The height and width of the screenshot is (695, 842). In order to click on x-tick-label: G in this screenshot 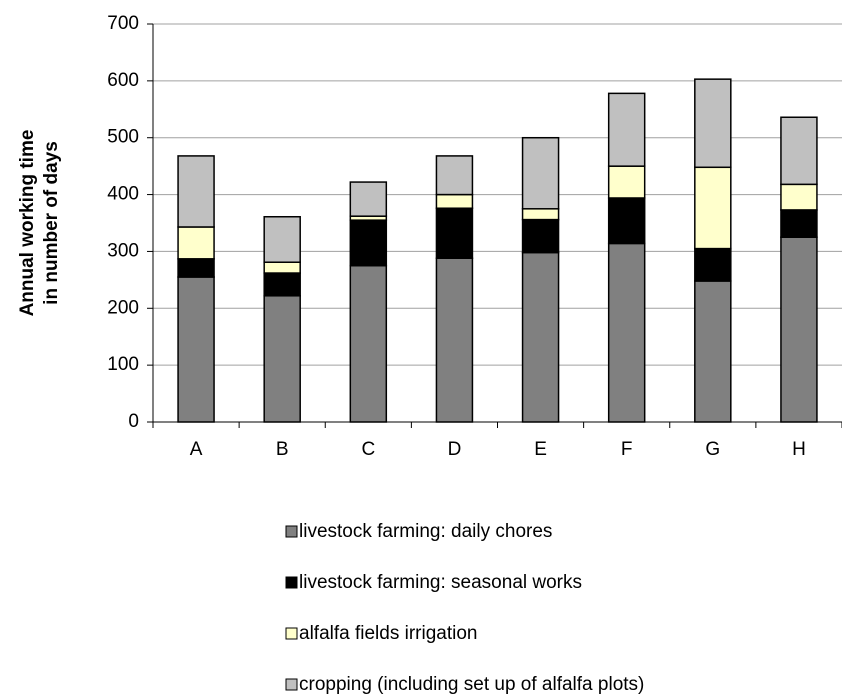, I will do `click(712, 449)`.